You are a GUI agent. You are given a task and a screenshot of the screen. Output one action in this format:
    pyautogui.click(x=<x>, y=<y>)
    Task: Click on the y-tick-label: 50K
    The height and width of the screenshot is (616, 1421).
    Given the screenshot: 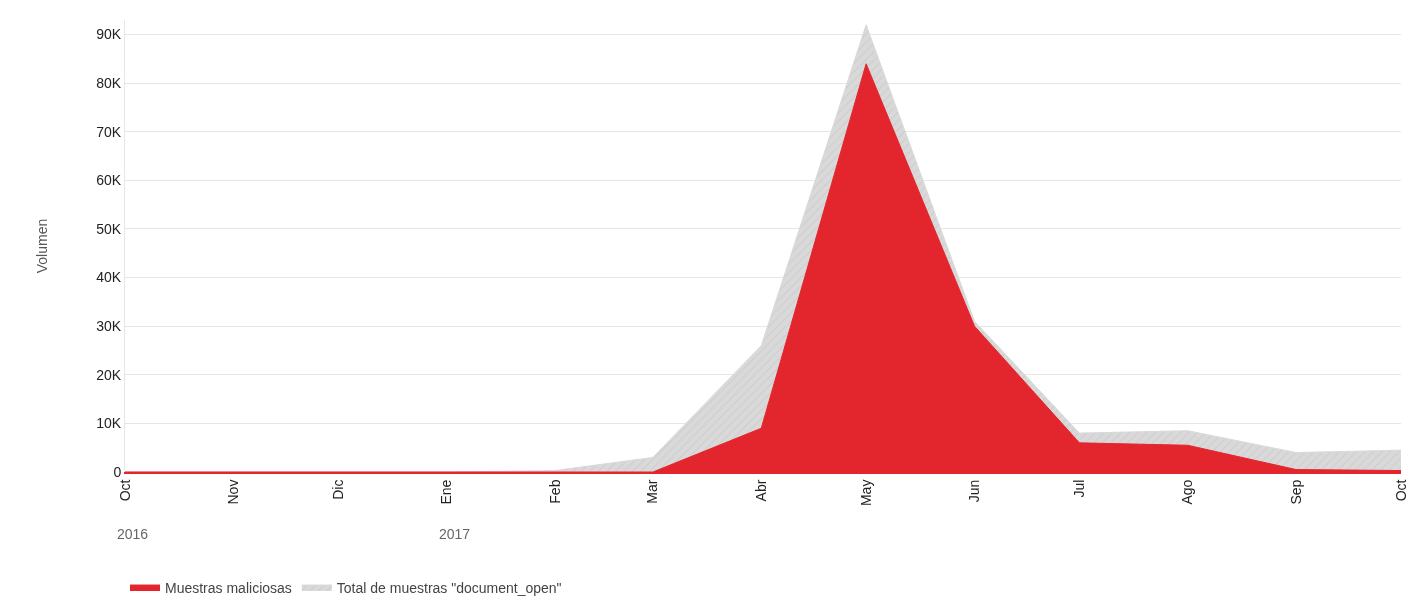 What is the action you would take?
    pyautogui.click(x=109, y=228)
    